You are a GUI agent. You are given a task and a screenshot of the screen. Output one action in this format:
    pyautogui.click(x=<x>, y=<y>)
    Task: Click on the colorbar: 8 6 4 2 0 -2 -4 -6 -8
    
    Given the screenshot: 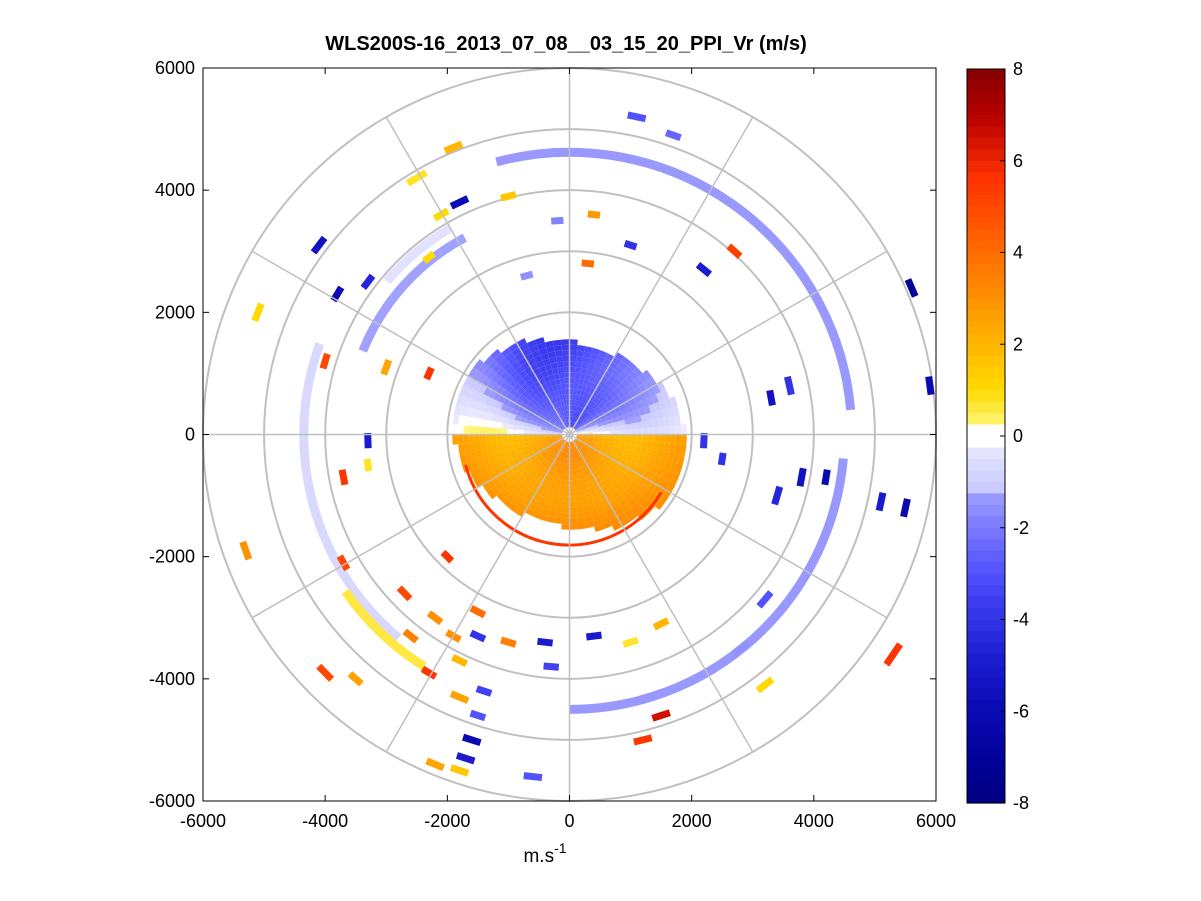 What is the action you would take?
    pyautogui.click(x=997, y=436)
    